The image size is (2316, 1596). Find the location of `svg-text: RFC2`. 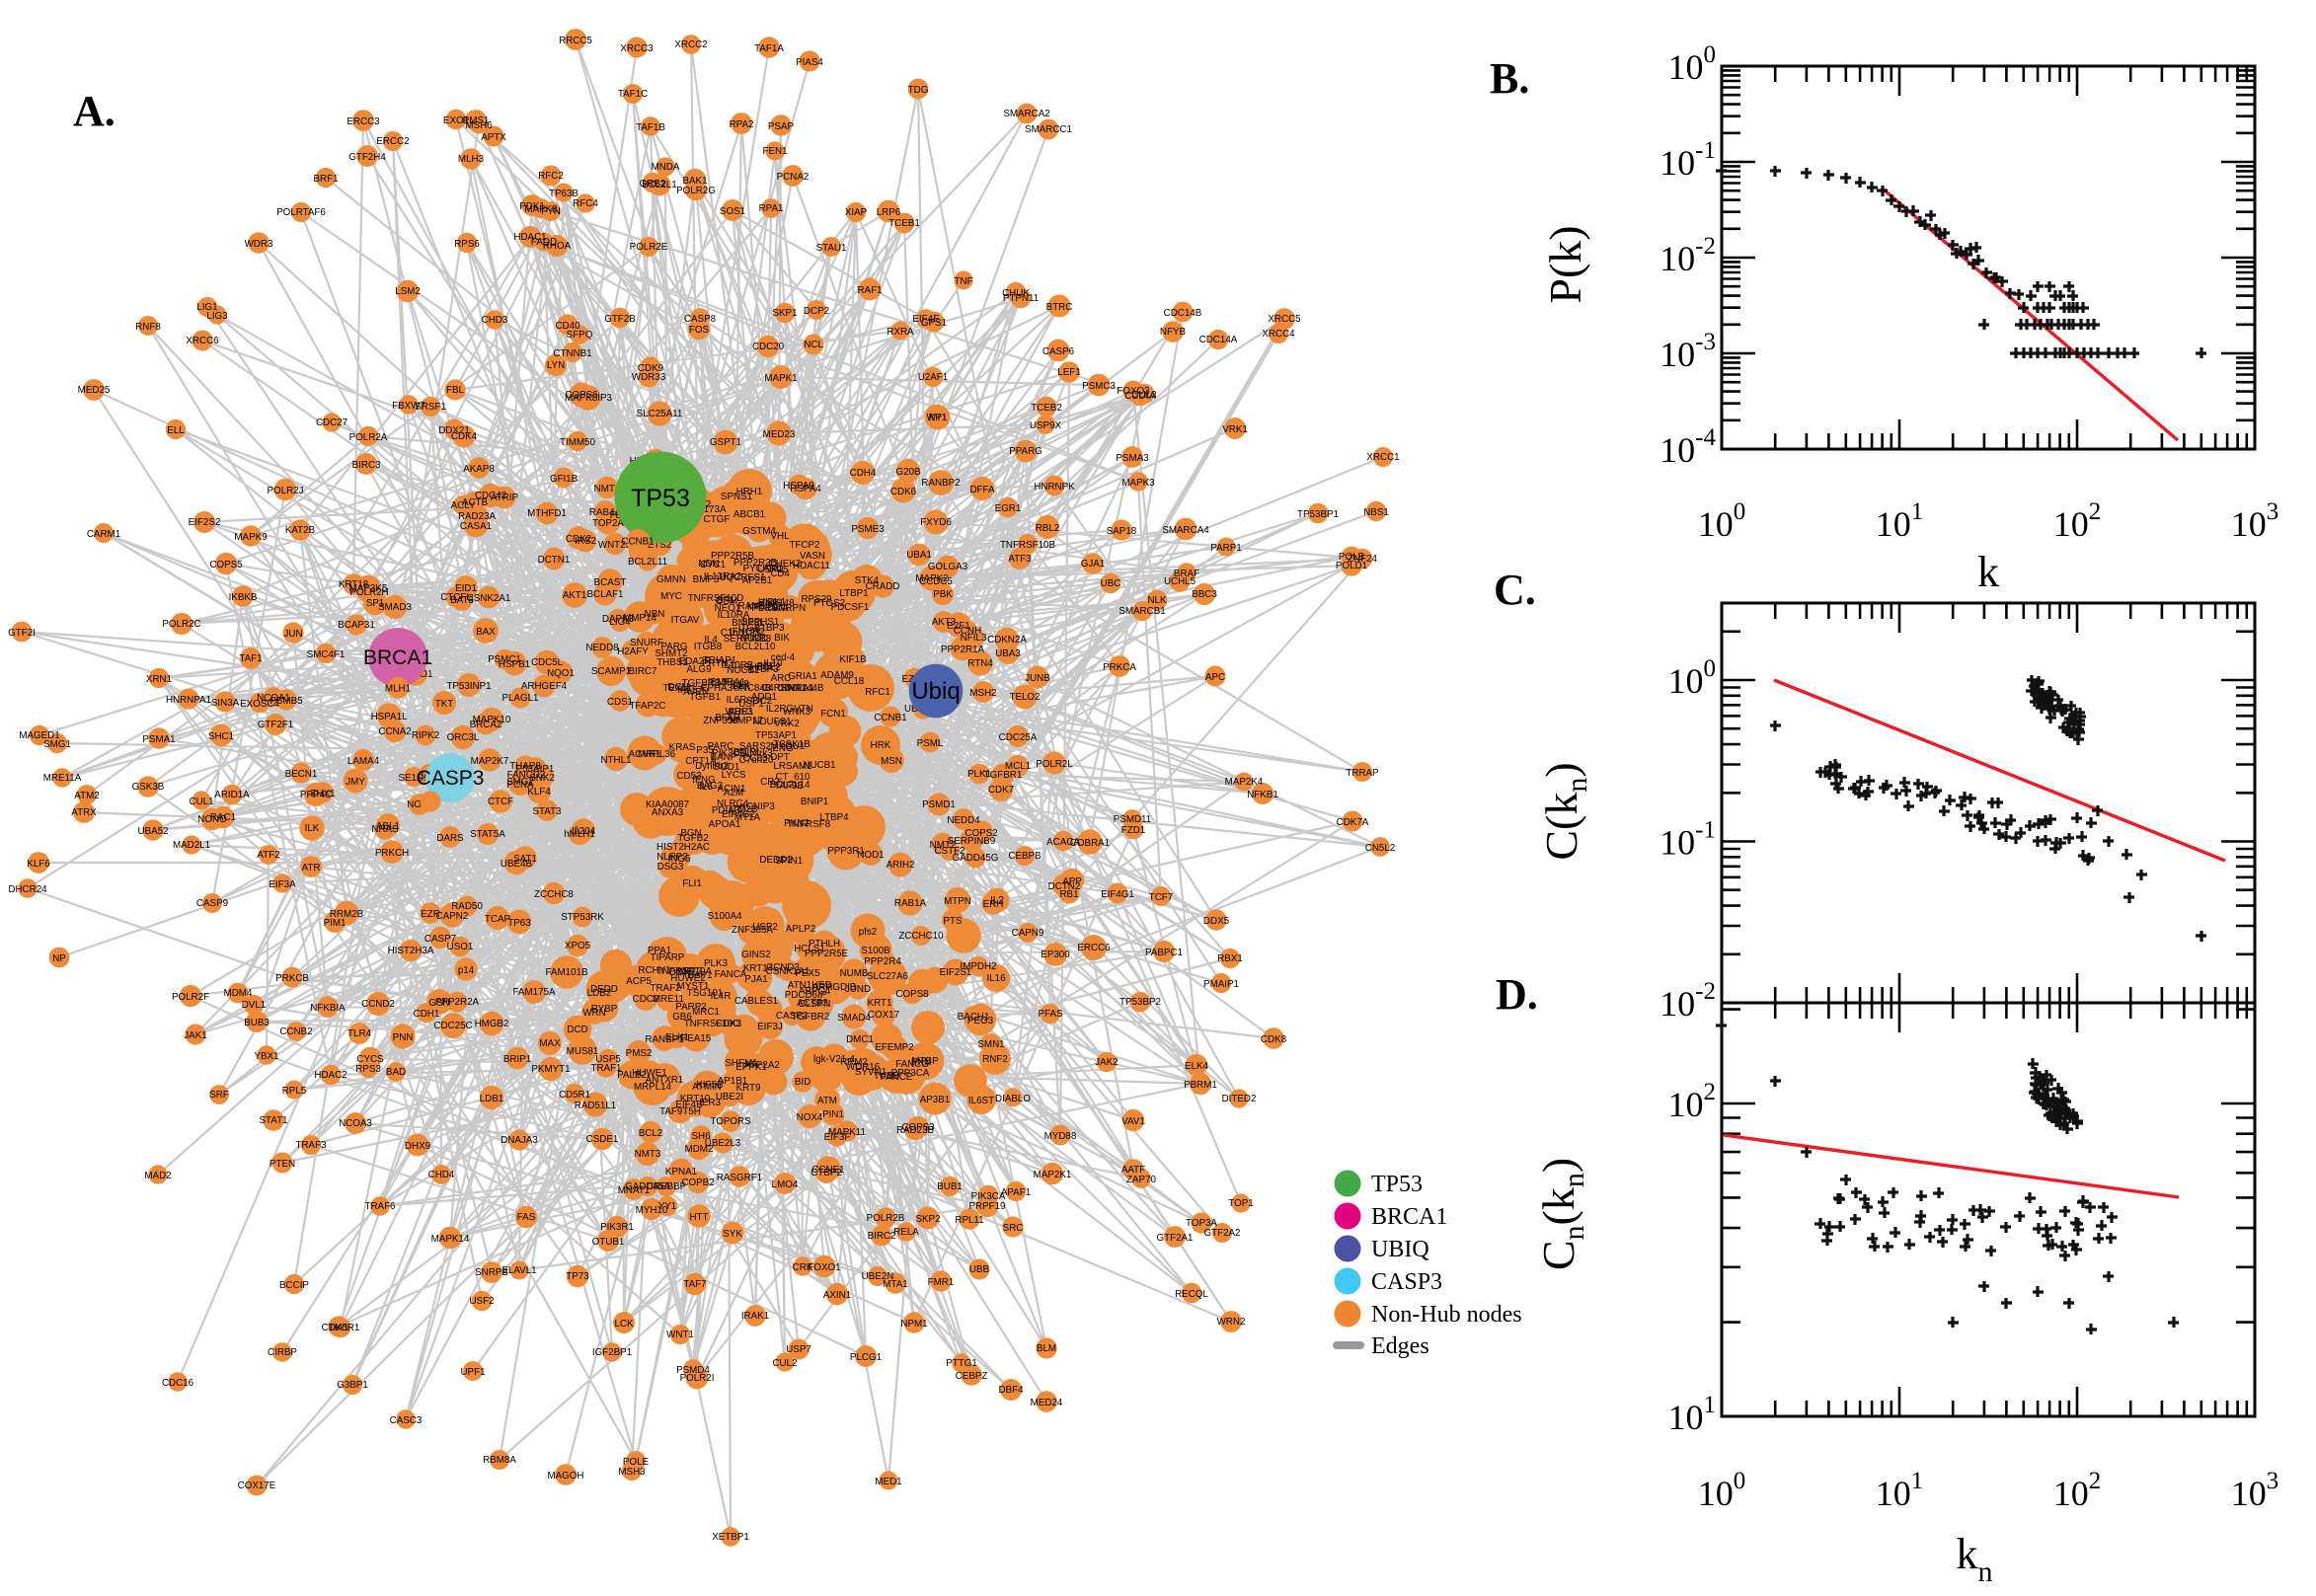

svg-text: RFC2 is located at coordinates (551, 176).